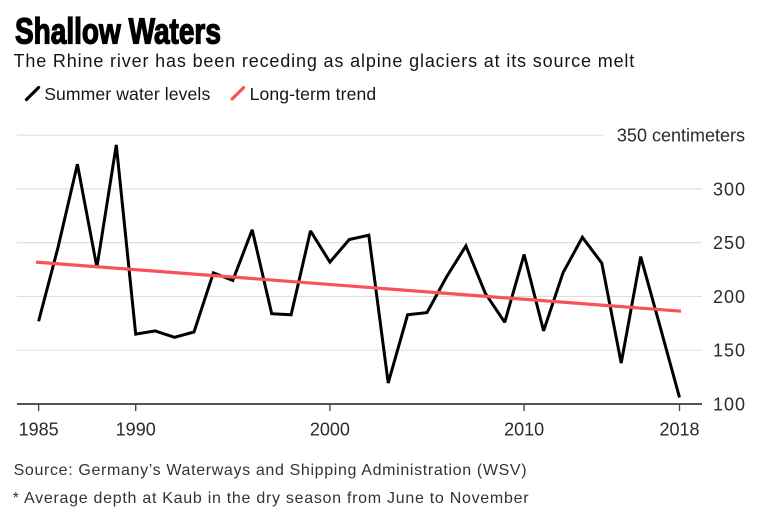  What do you see at coordinates (681, 136) in the screenshot?
I see `svg-text: 350 centimeters` at bounding box center [681, 136].